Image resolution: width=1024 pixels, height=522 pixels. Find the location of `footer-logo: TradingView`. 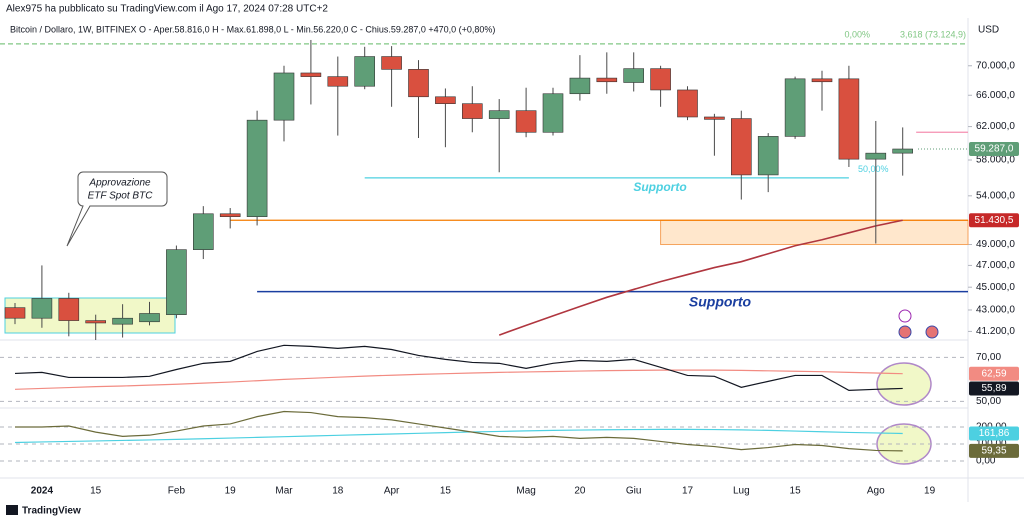

footer-logo: TradingView is located at coordinates (43, 511).